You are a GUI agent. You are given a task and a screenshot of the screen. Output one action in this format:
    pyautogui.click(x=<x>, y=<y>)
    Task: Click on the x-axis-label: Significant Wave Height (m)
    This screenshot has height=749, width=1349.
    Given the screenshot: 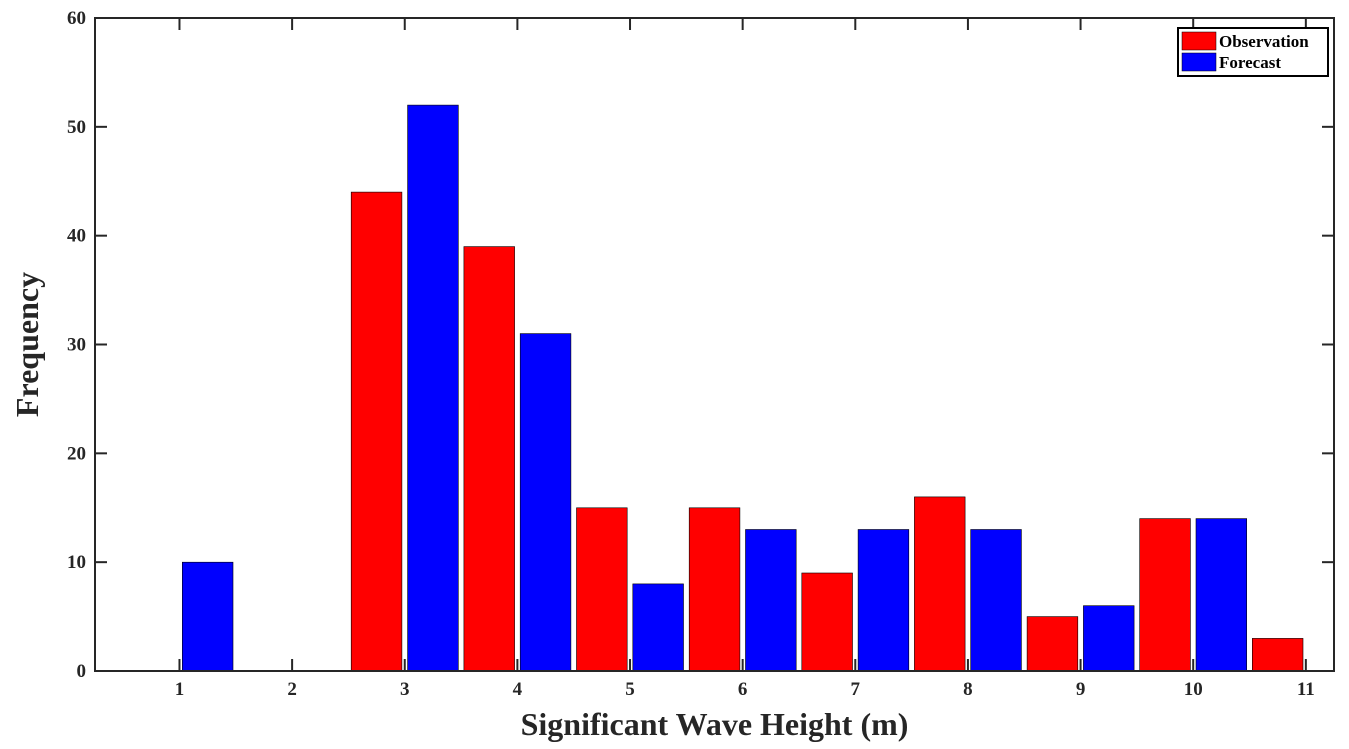 What is the action you would take?
    pyautogui.click(x=715, y=724)
    